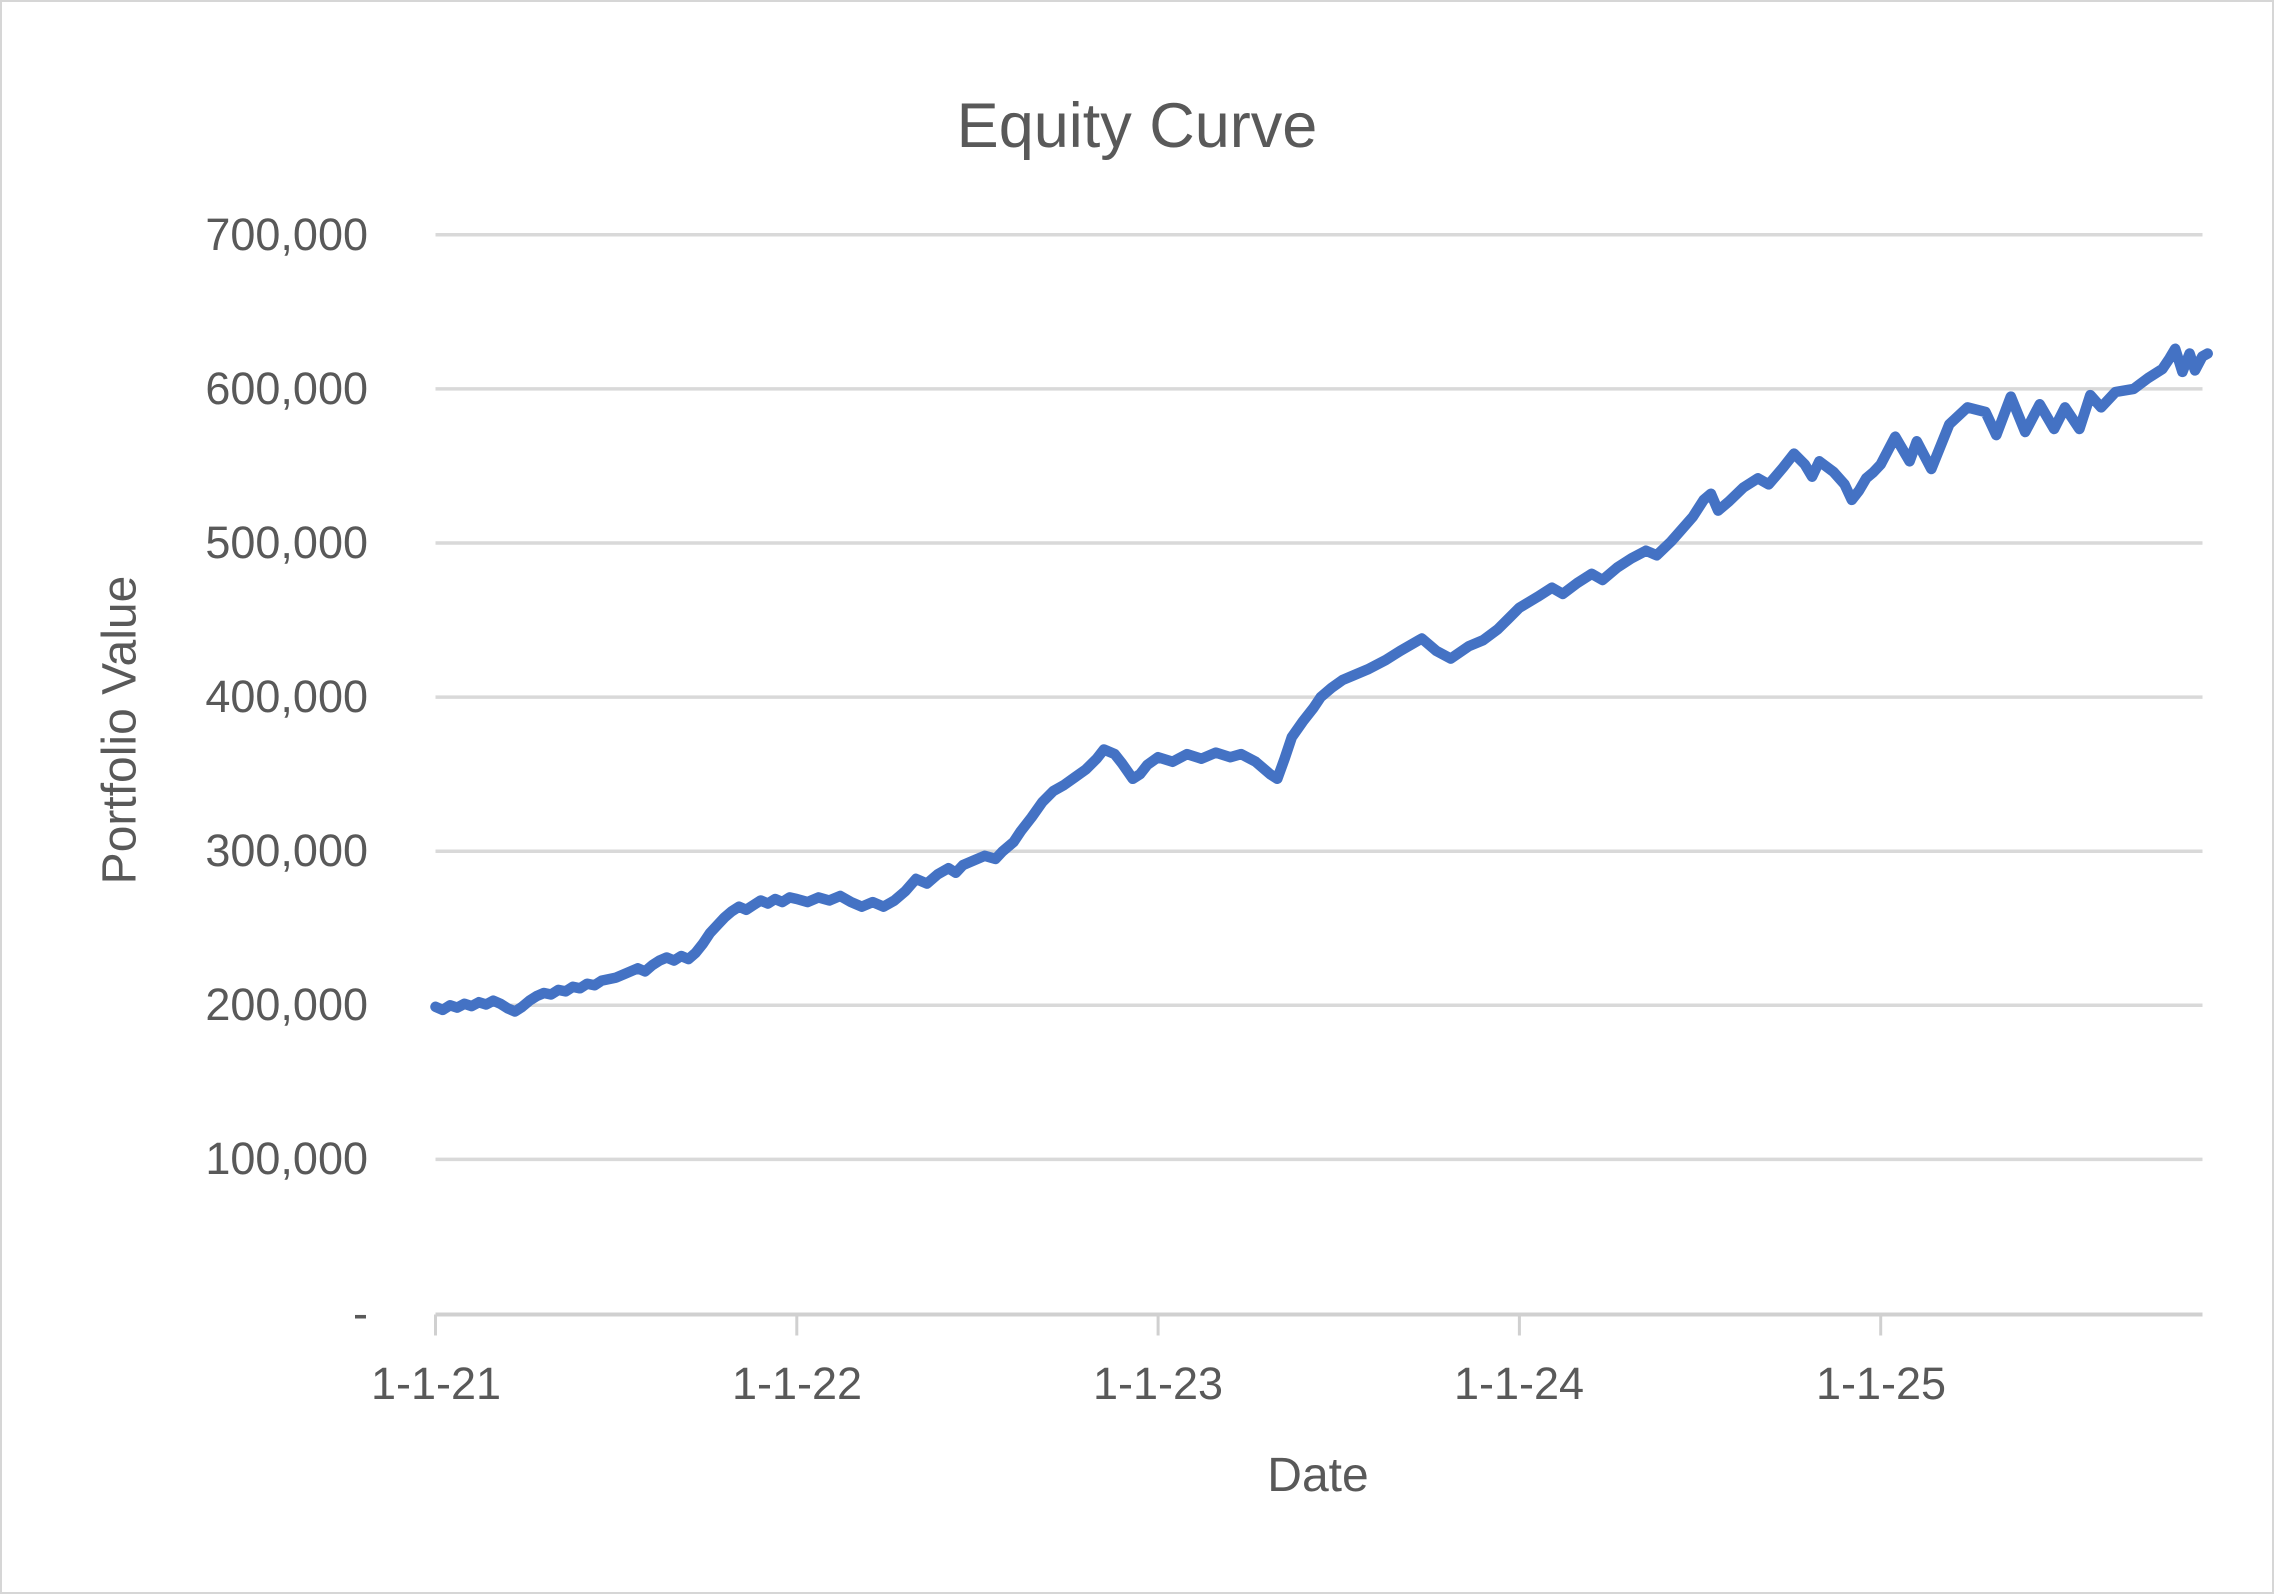 The image size is (2274, 1594). I want to click on y-tick-label: 200,000, so click(286, 1004).